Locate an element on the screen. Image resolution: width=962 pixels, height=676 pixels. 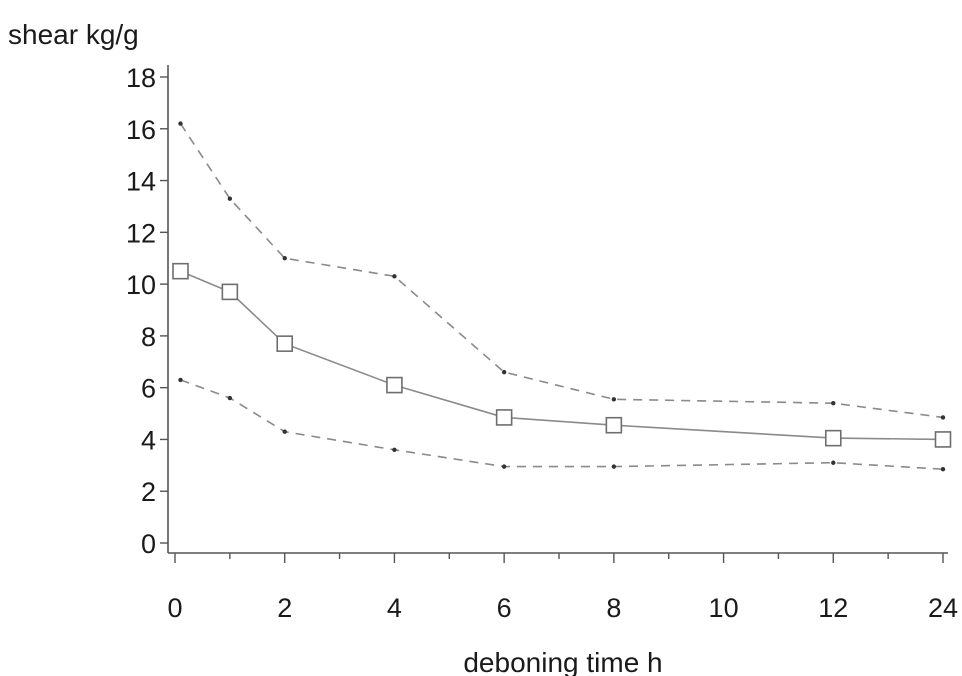
y-tick-label: 0 is located at coordinates (148, 544).